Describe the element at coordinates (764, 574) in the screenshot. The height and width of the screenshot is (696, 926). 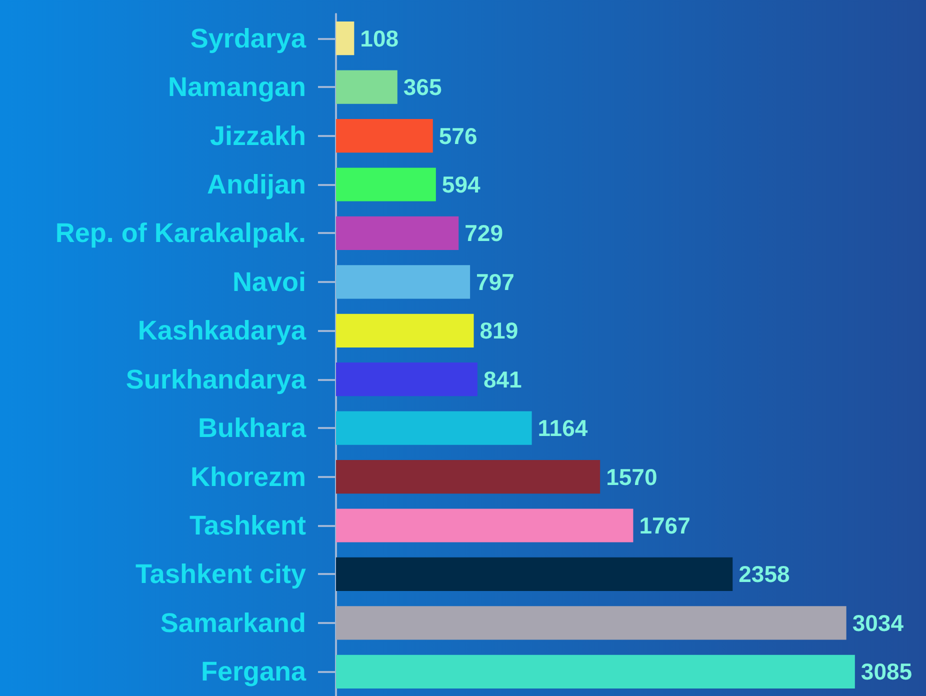
I see `data-label: 2358` at that location.